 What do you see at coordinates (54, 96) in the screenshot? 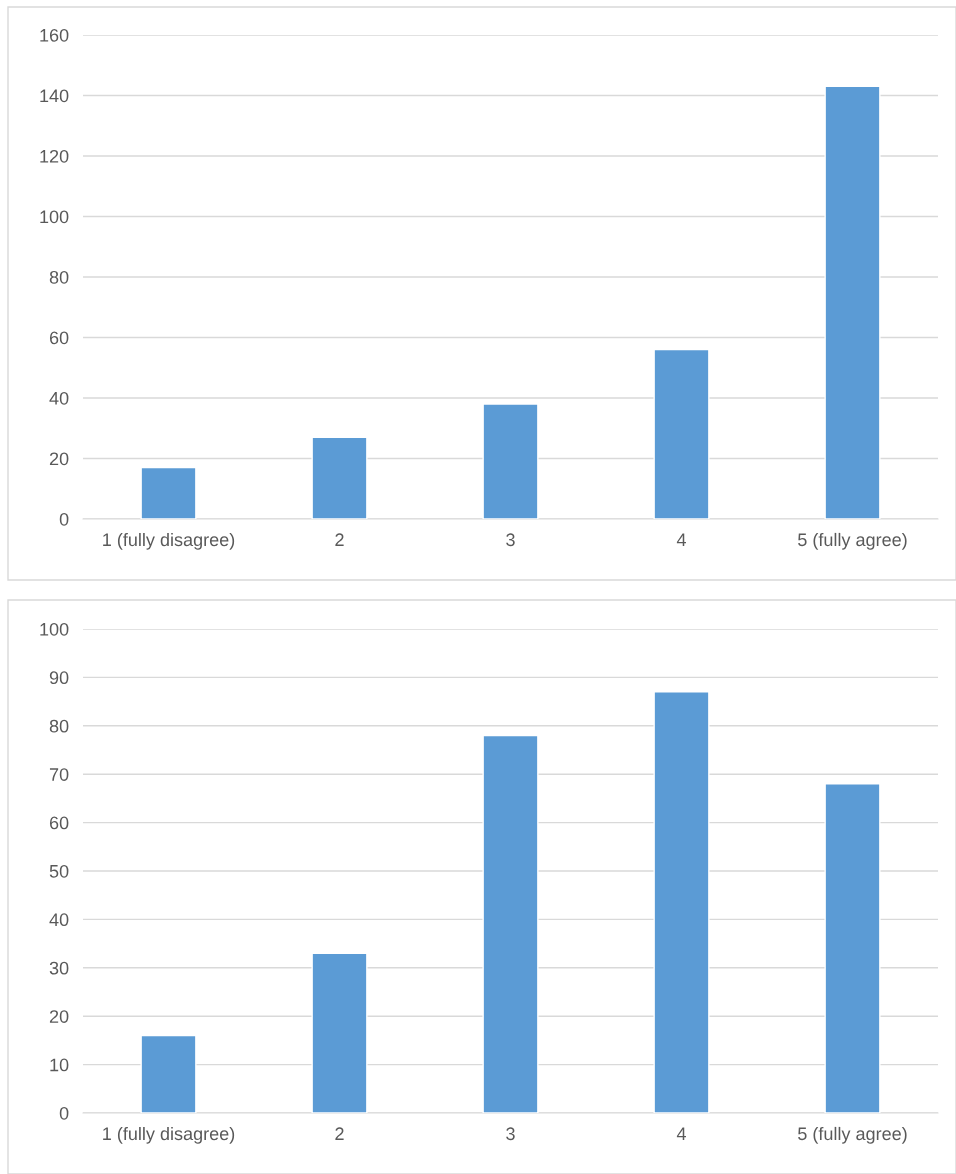
I see `y-tick-label: 140` at bounding box center [54, 96].